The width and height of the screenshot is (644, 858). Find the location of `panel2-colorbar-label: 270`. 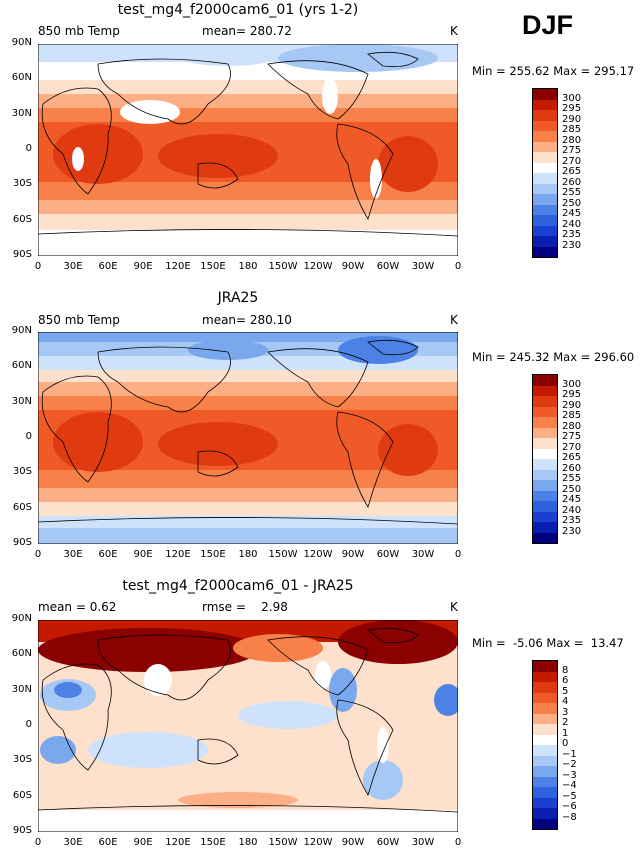

panel2-colorbar-label: 270 is located at coordinates (572, 447).